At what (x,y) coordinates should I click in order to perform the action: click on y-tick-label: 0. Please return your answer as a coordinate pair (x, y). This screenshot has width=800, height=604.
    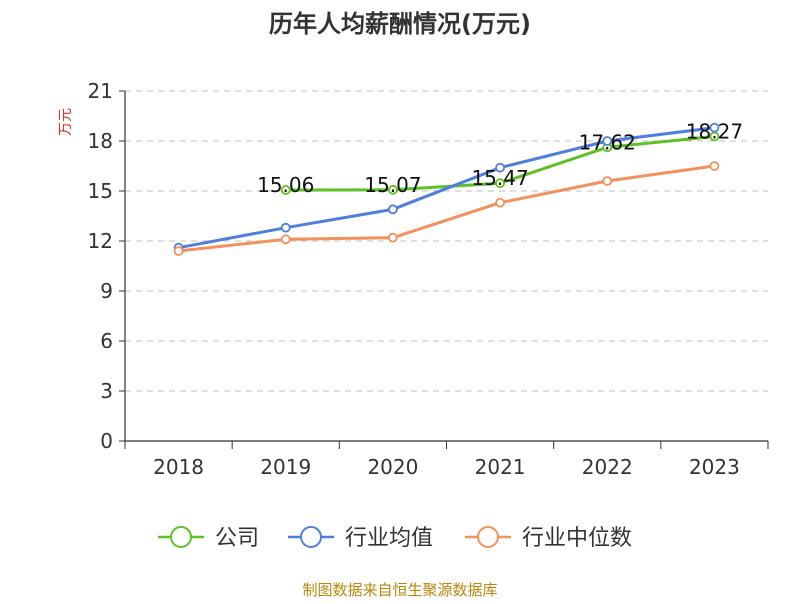
    Looking at the image, I should click on (106, 441).